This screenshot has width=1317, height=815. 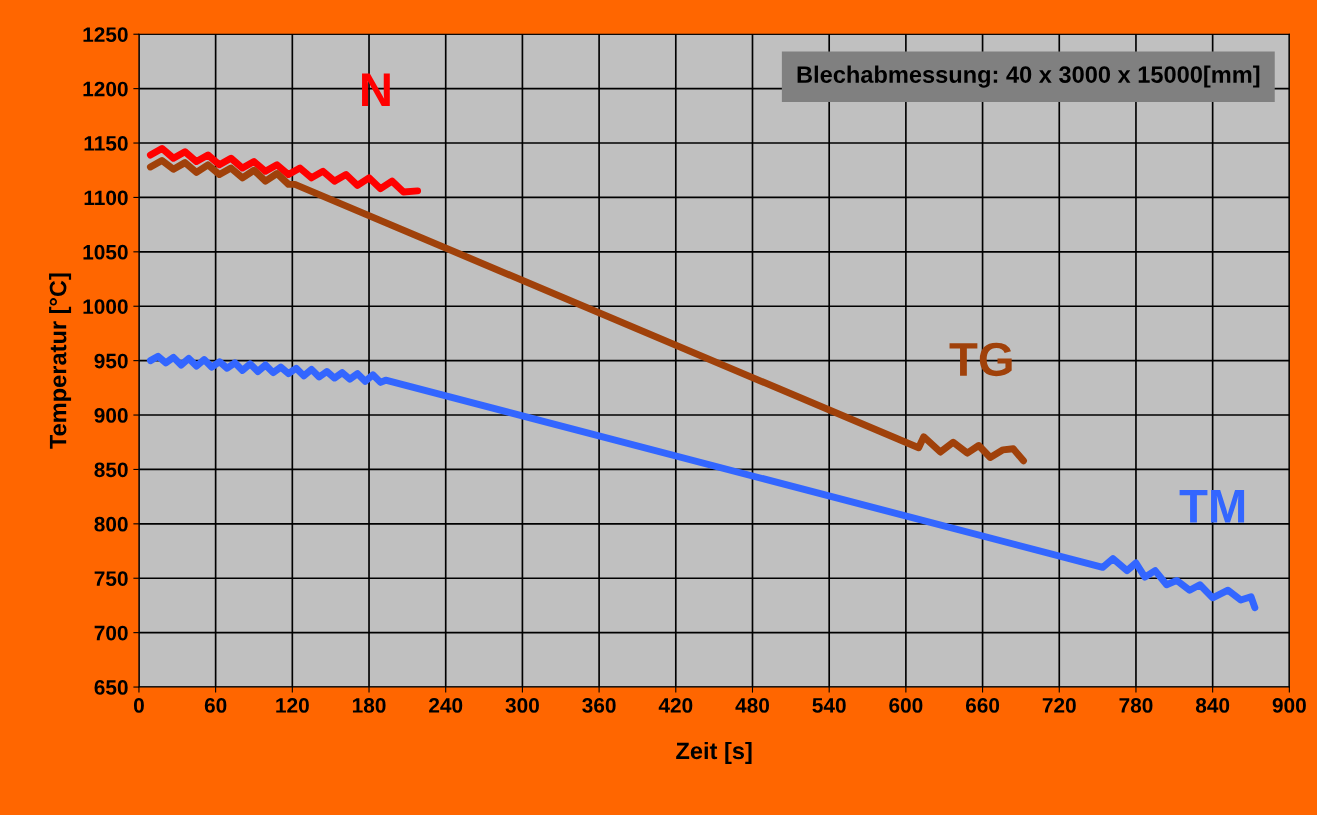 I want to click on x-tick-label: 900, so click(x=1289, y=705).